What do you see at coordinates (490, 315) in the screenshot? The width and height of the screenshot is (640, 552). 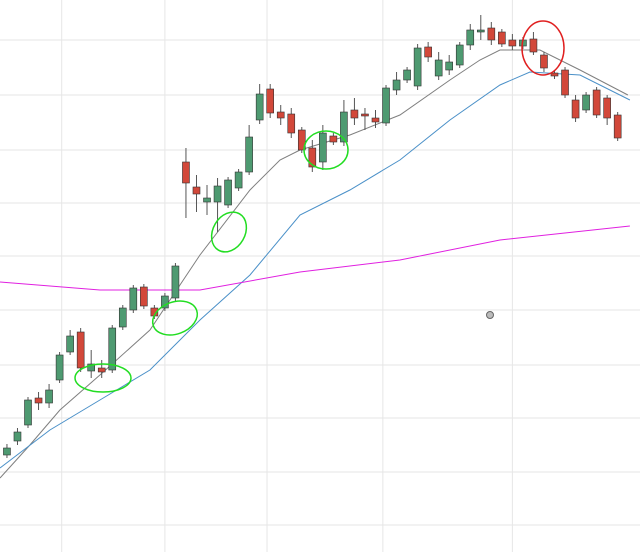 I see `marker-dot` at bounding box center [490, 315].